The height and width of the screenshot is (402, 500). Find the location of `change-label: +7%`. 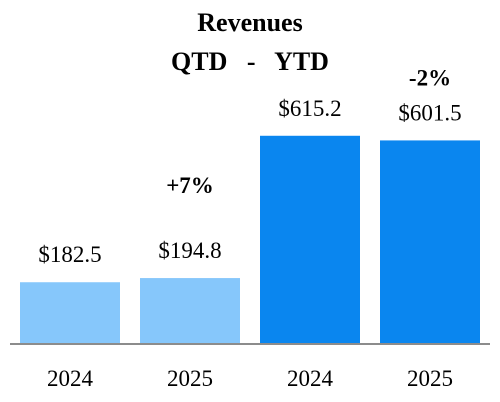

change-label: +7% is located at coordinates (190, 185).